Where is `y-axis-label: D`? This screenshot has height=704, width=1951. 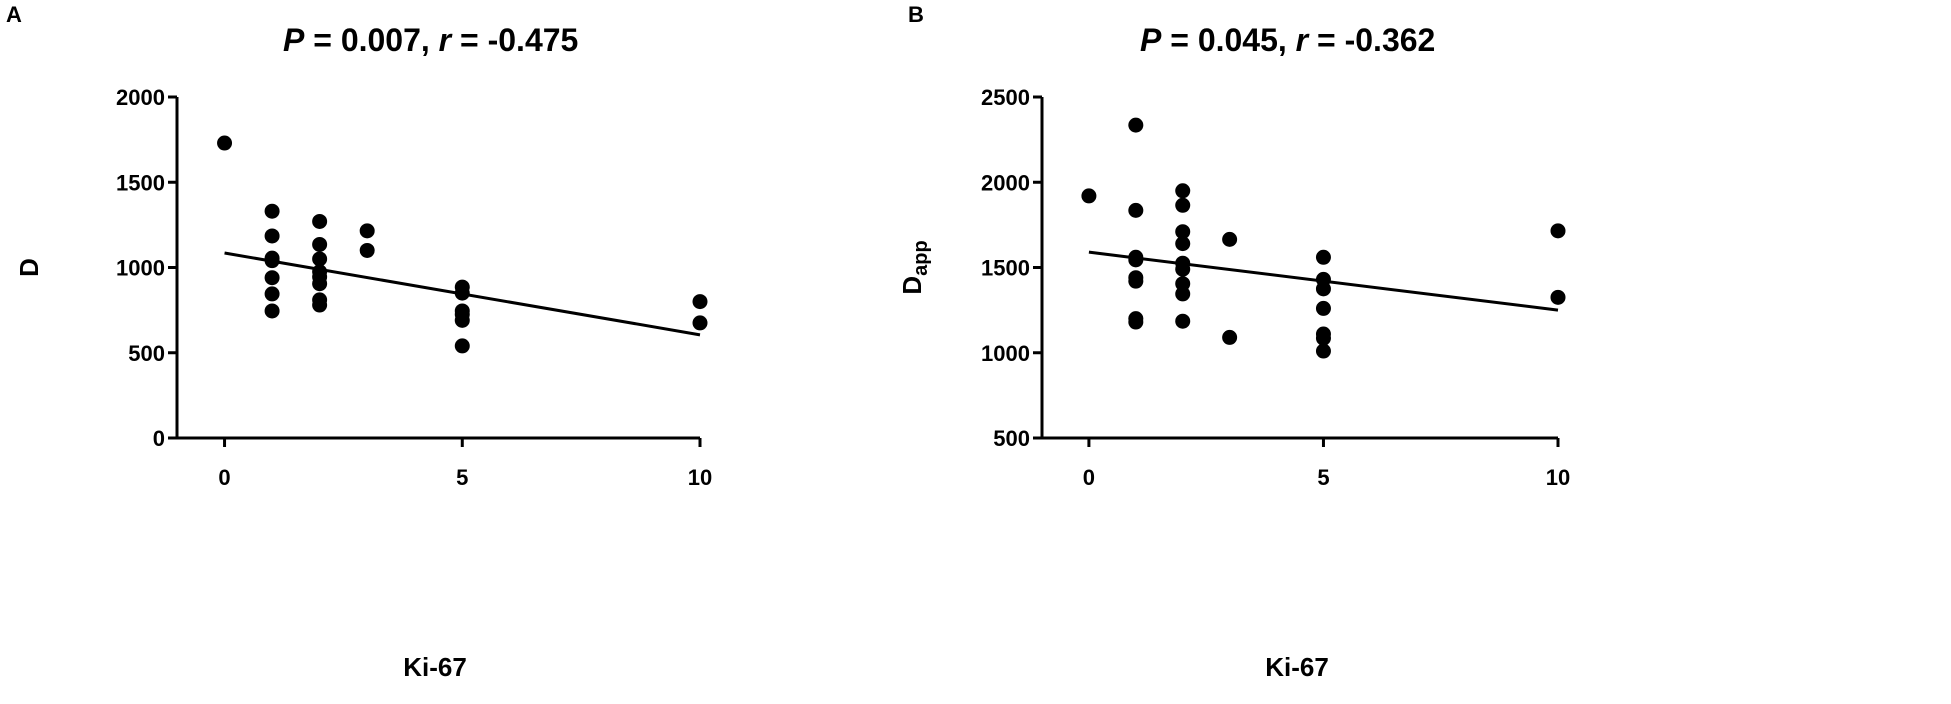 y-axis-label: D is located at coordinates (29, 267).